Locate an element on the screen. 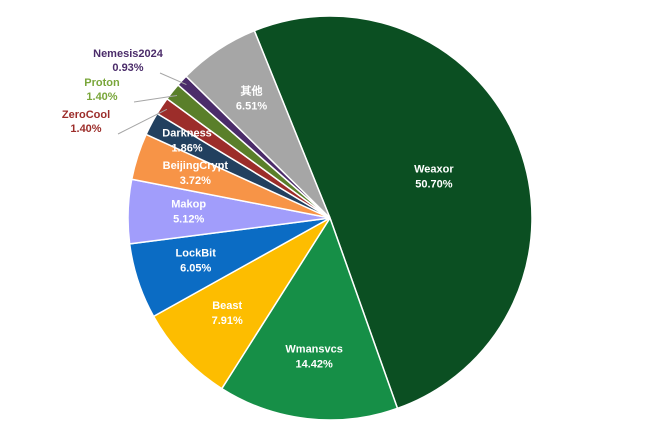 The width and height of the screenshot is (660, 440). slice-label-beijingcrypt: BeijingCrypt is located at coordinates (196, 166).